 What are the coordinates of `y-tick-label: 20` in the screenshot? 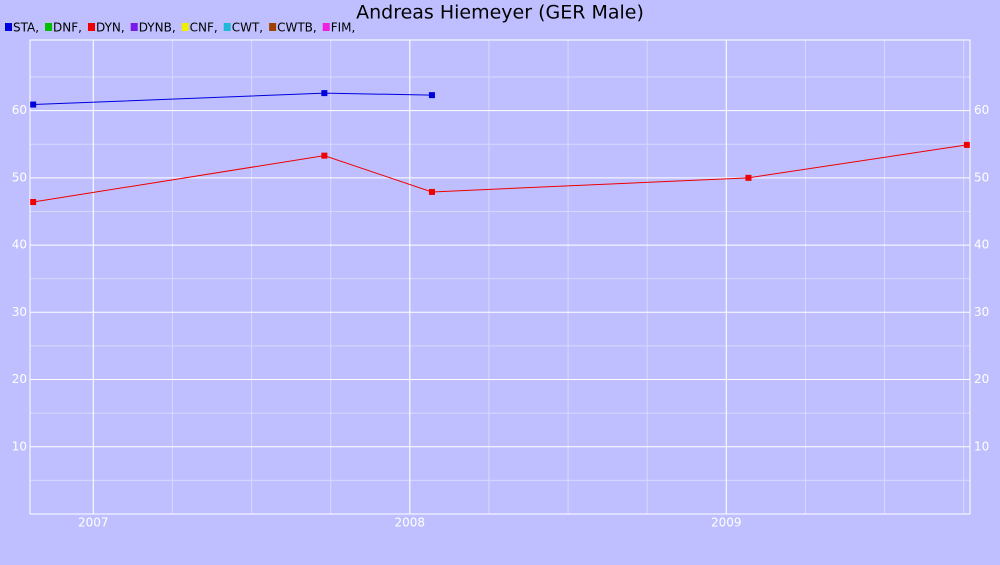 It's located at (19, 379).